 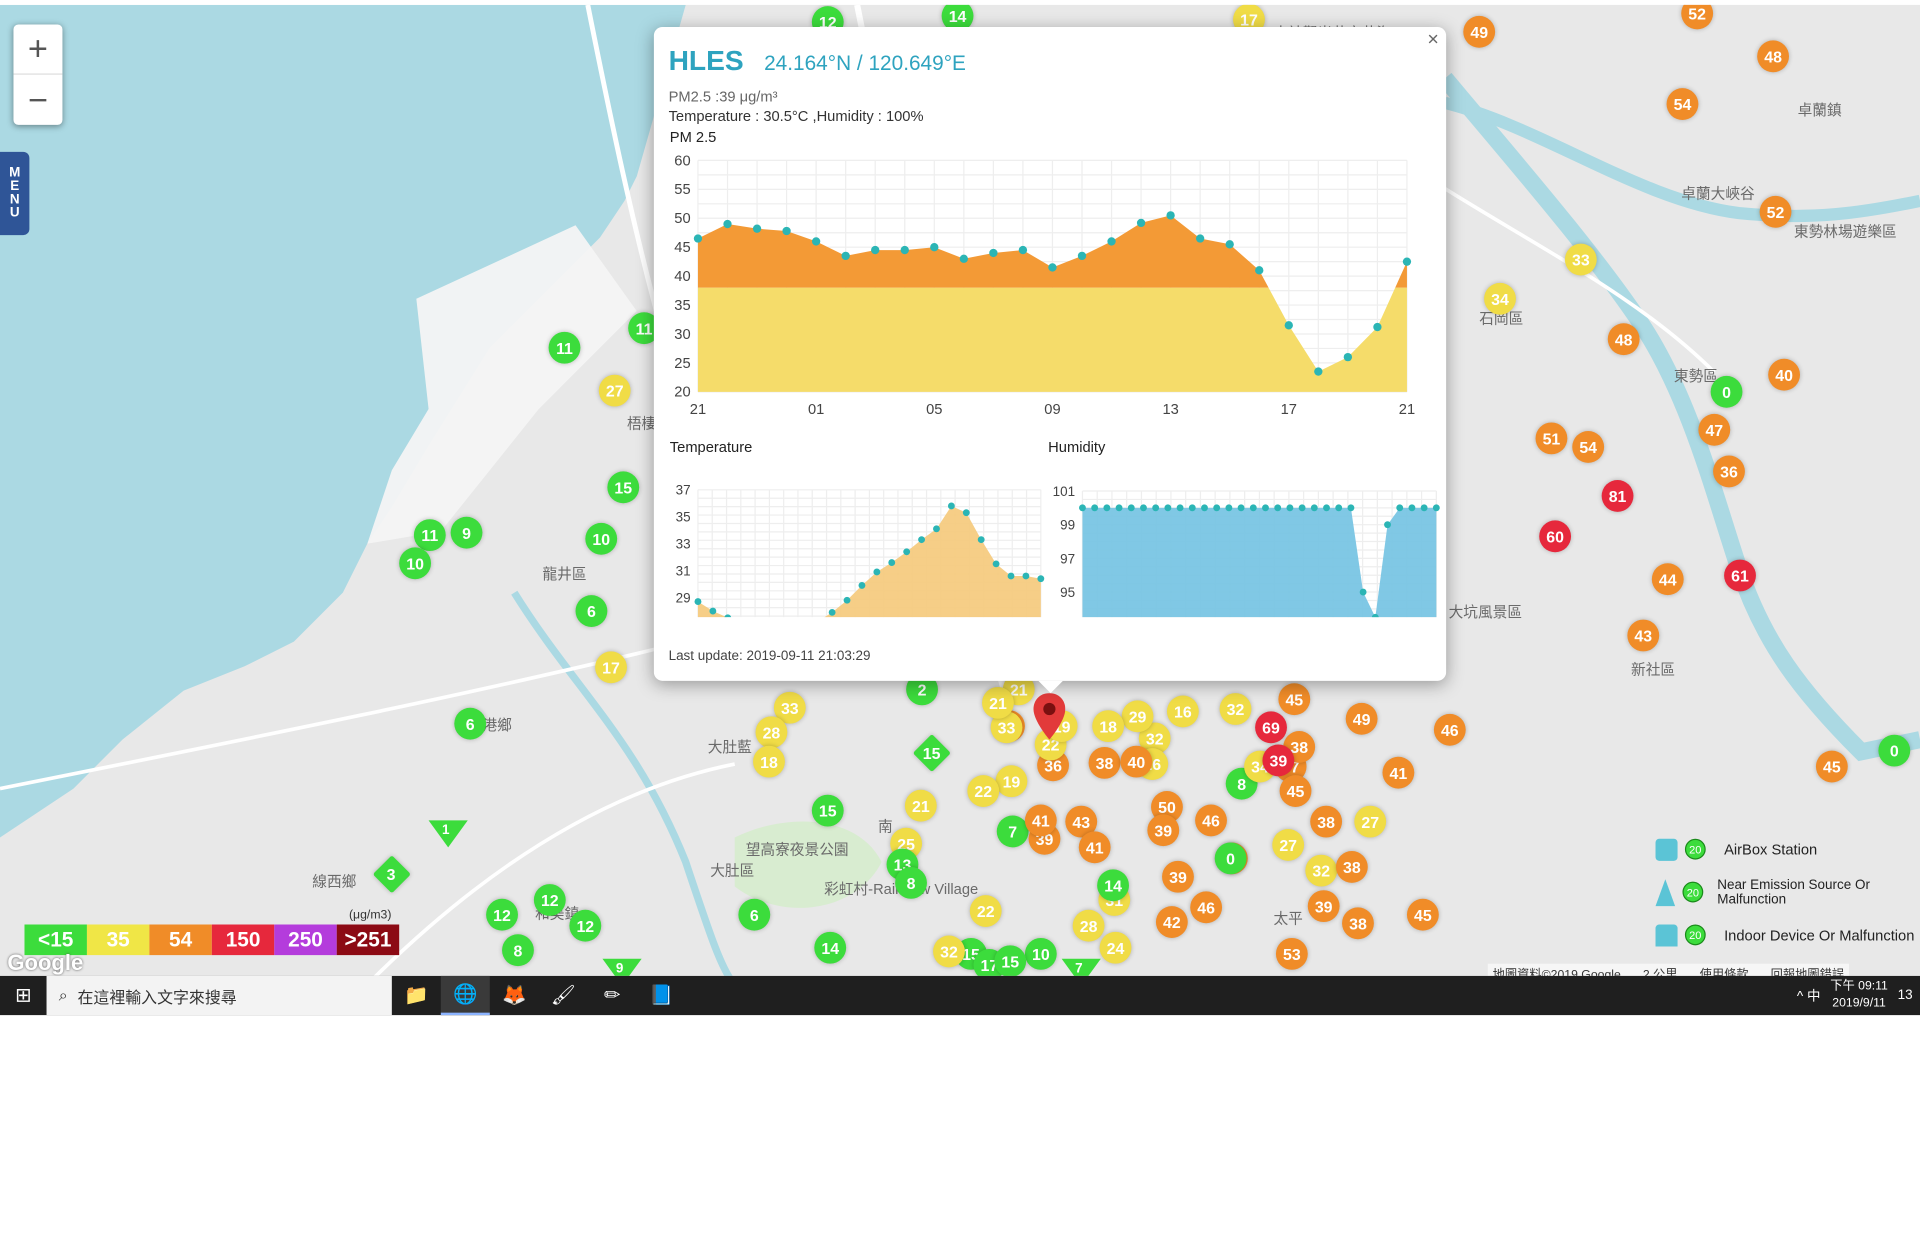 I want to click on sketch-icon: ✏, so click(x=612, y=996).